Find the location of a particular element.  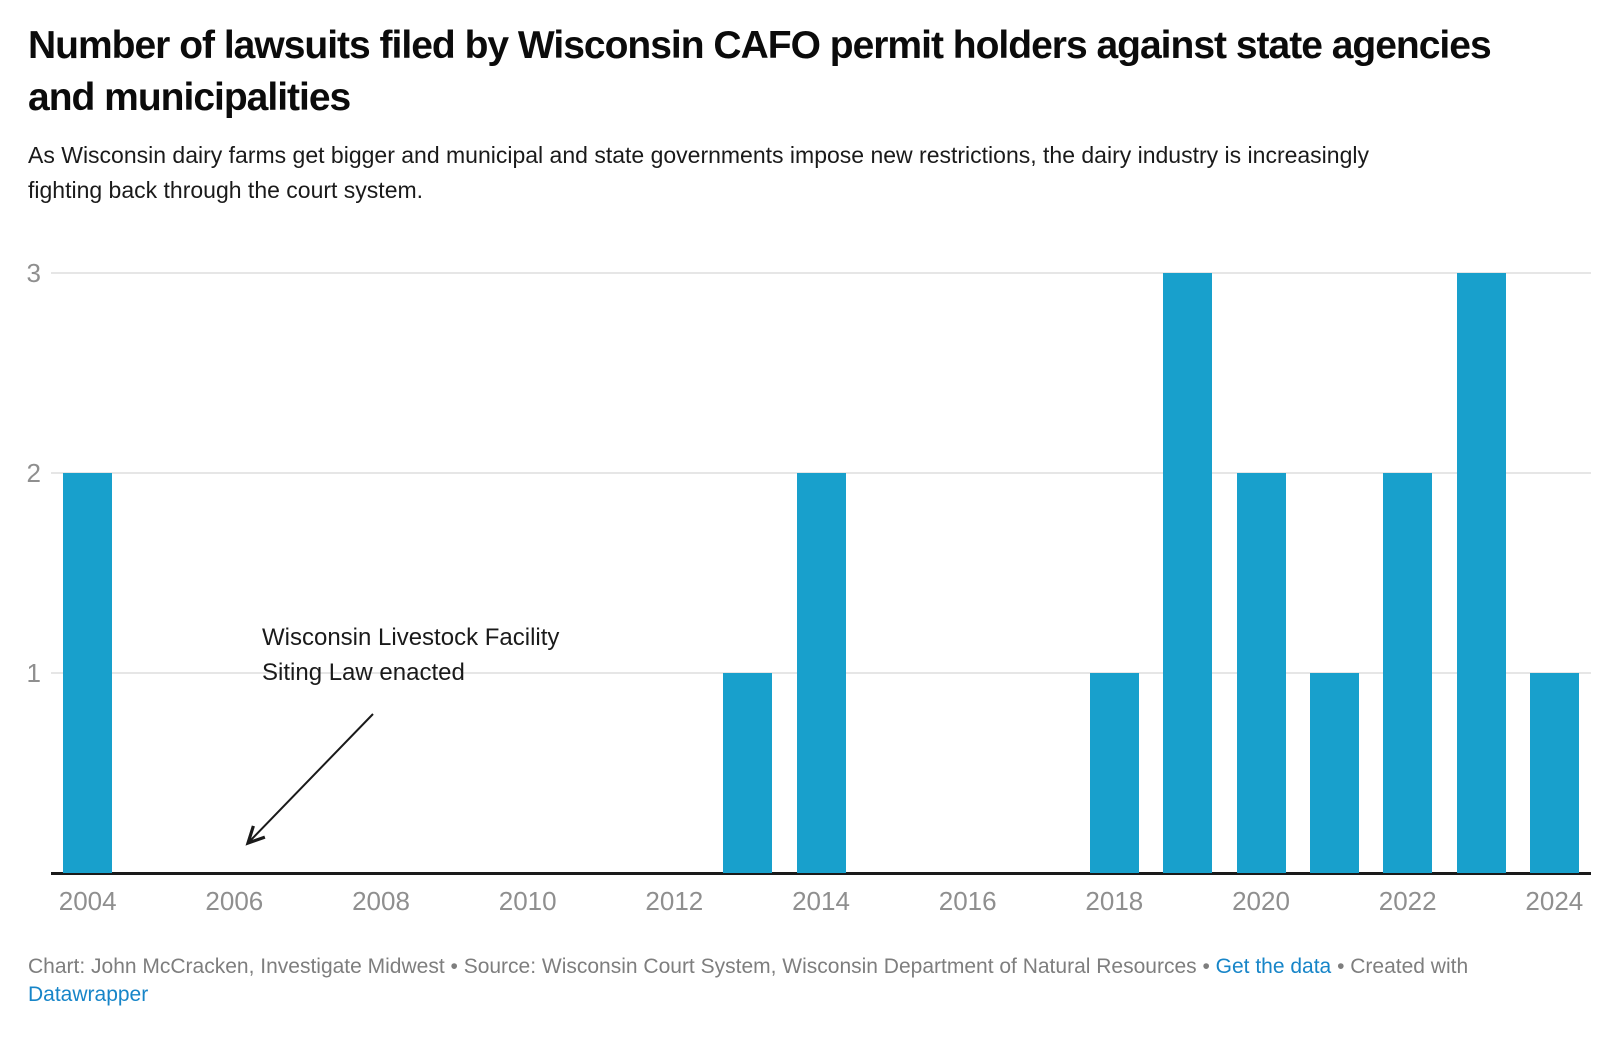

x-axis-tick-label-2014: 2014 is located at coordinates (821, 901).